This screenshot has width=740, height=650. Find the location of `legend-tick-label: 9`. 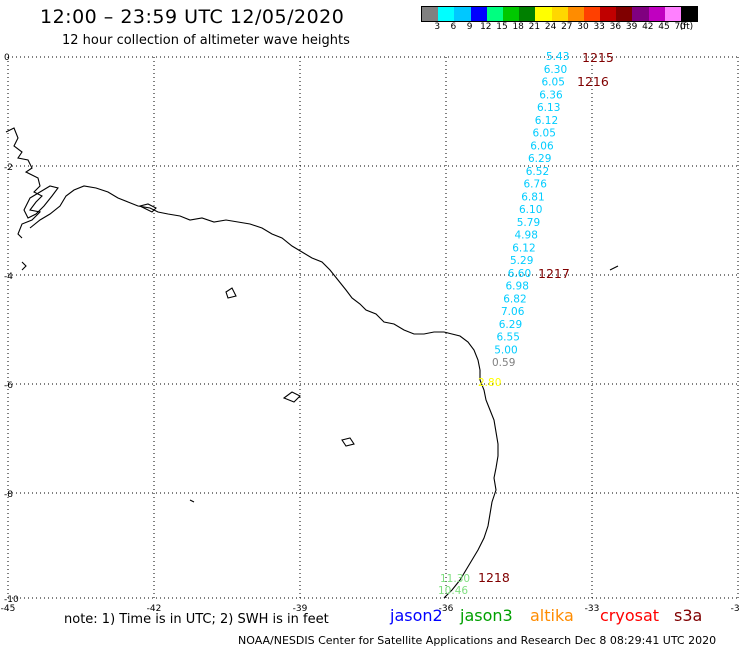

legend-tick-label: 9 is located at coordinates (469, 27).